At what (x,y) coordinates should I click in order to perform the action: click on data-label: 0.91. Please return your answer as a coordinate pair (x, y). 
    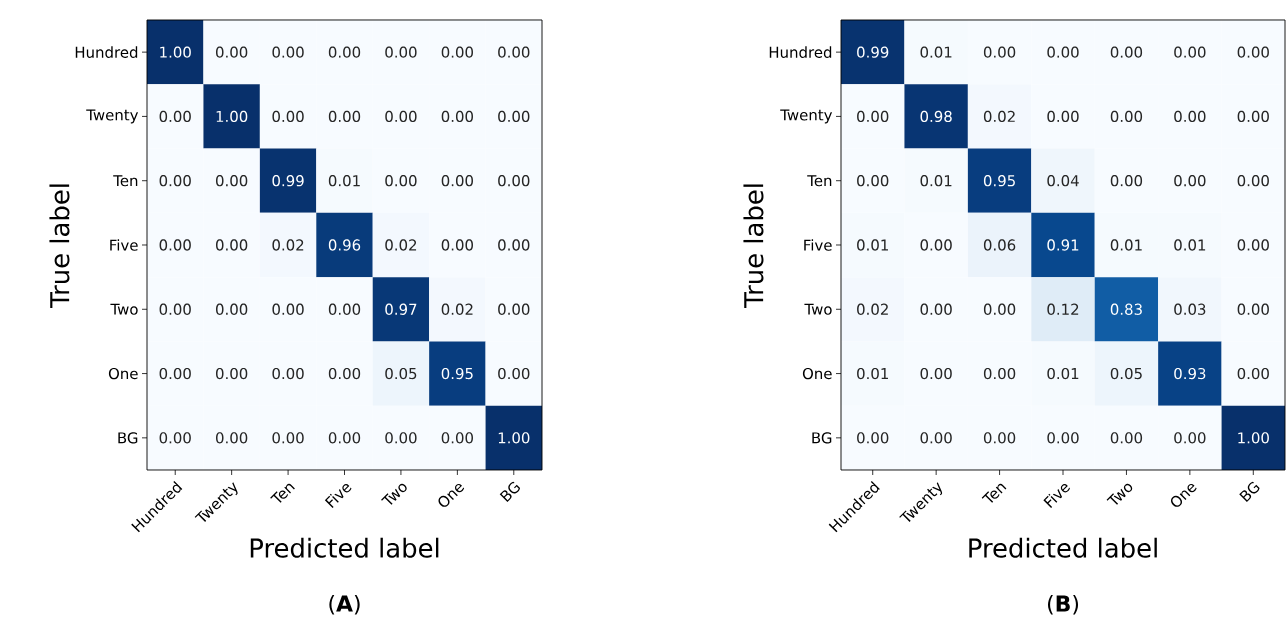
    Looking at the image, I should click on (1063, 245).